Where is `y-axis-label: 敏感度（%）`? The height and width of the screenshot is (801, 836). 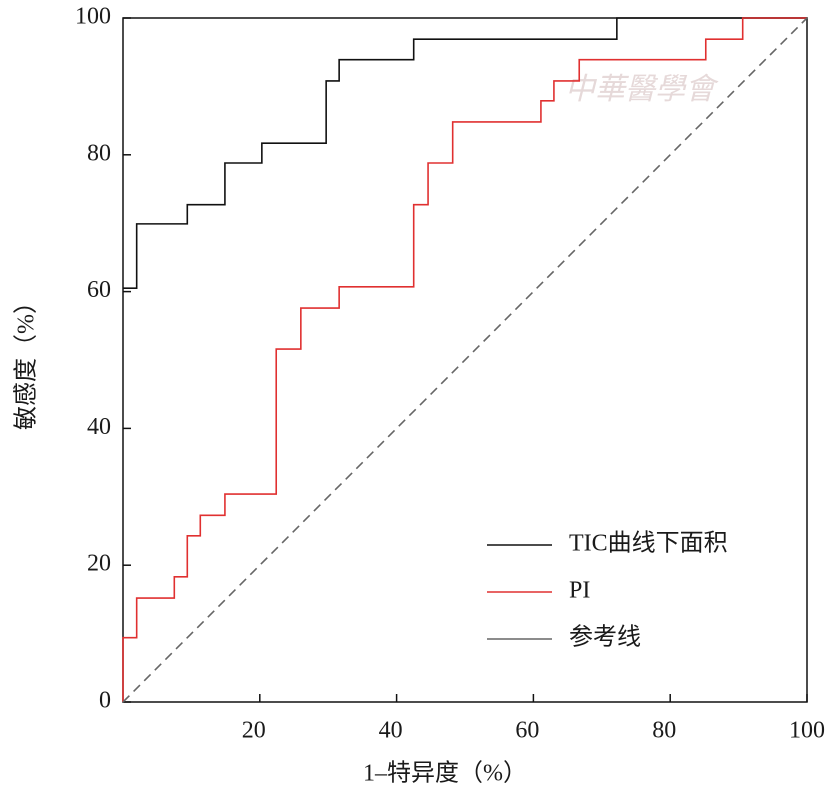
y-axis-label: 敏感度（%） is located at coordinates (26, 360).